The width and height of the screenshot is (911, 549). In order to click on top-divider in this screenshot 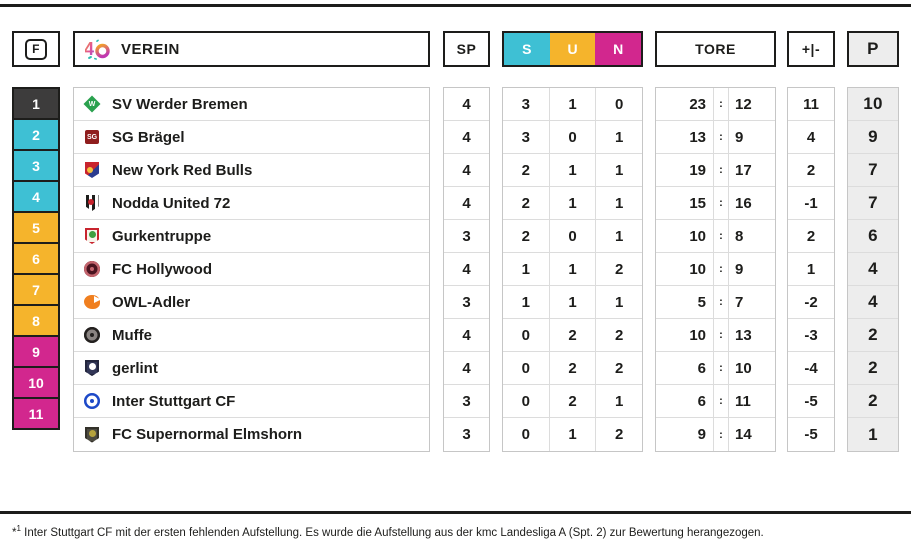, I will do `click(455, 5)`.